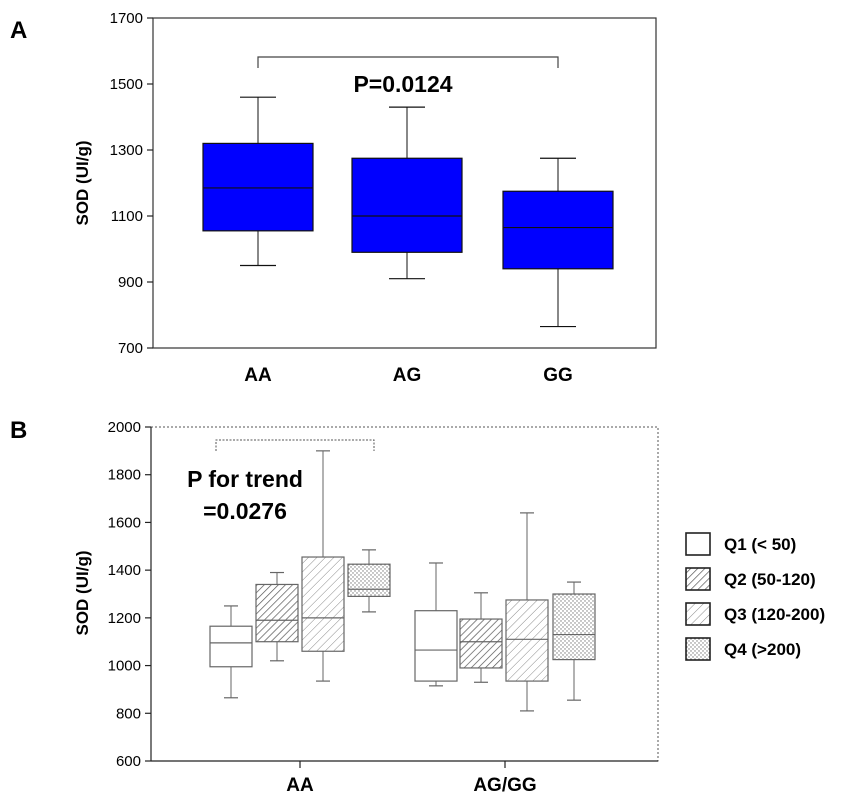 The height and width of the screenshot is (798, 867). I want to click on x-tick-label: AG, so click(407, 375).